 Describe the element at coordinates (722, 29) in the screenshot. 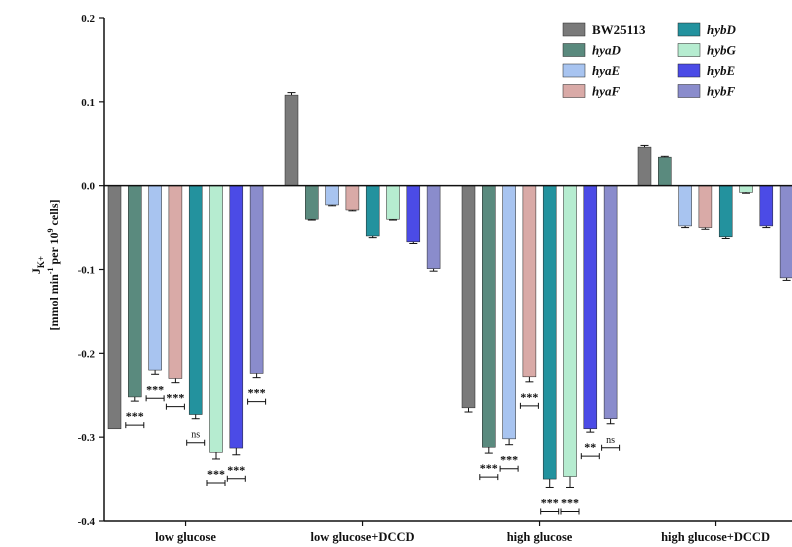

I see `legend-label-hybD: hybD` at that location.